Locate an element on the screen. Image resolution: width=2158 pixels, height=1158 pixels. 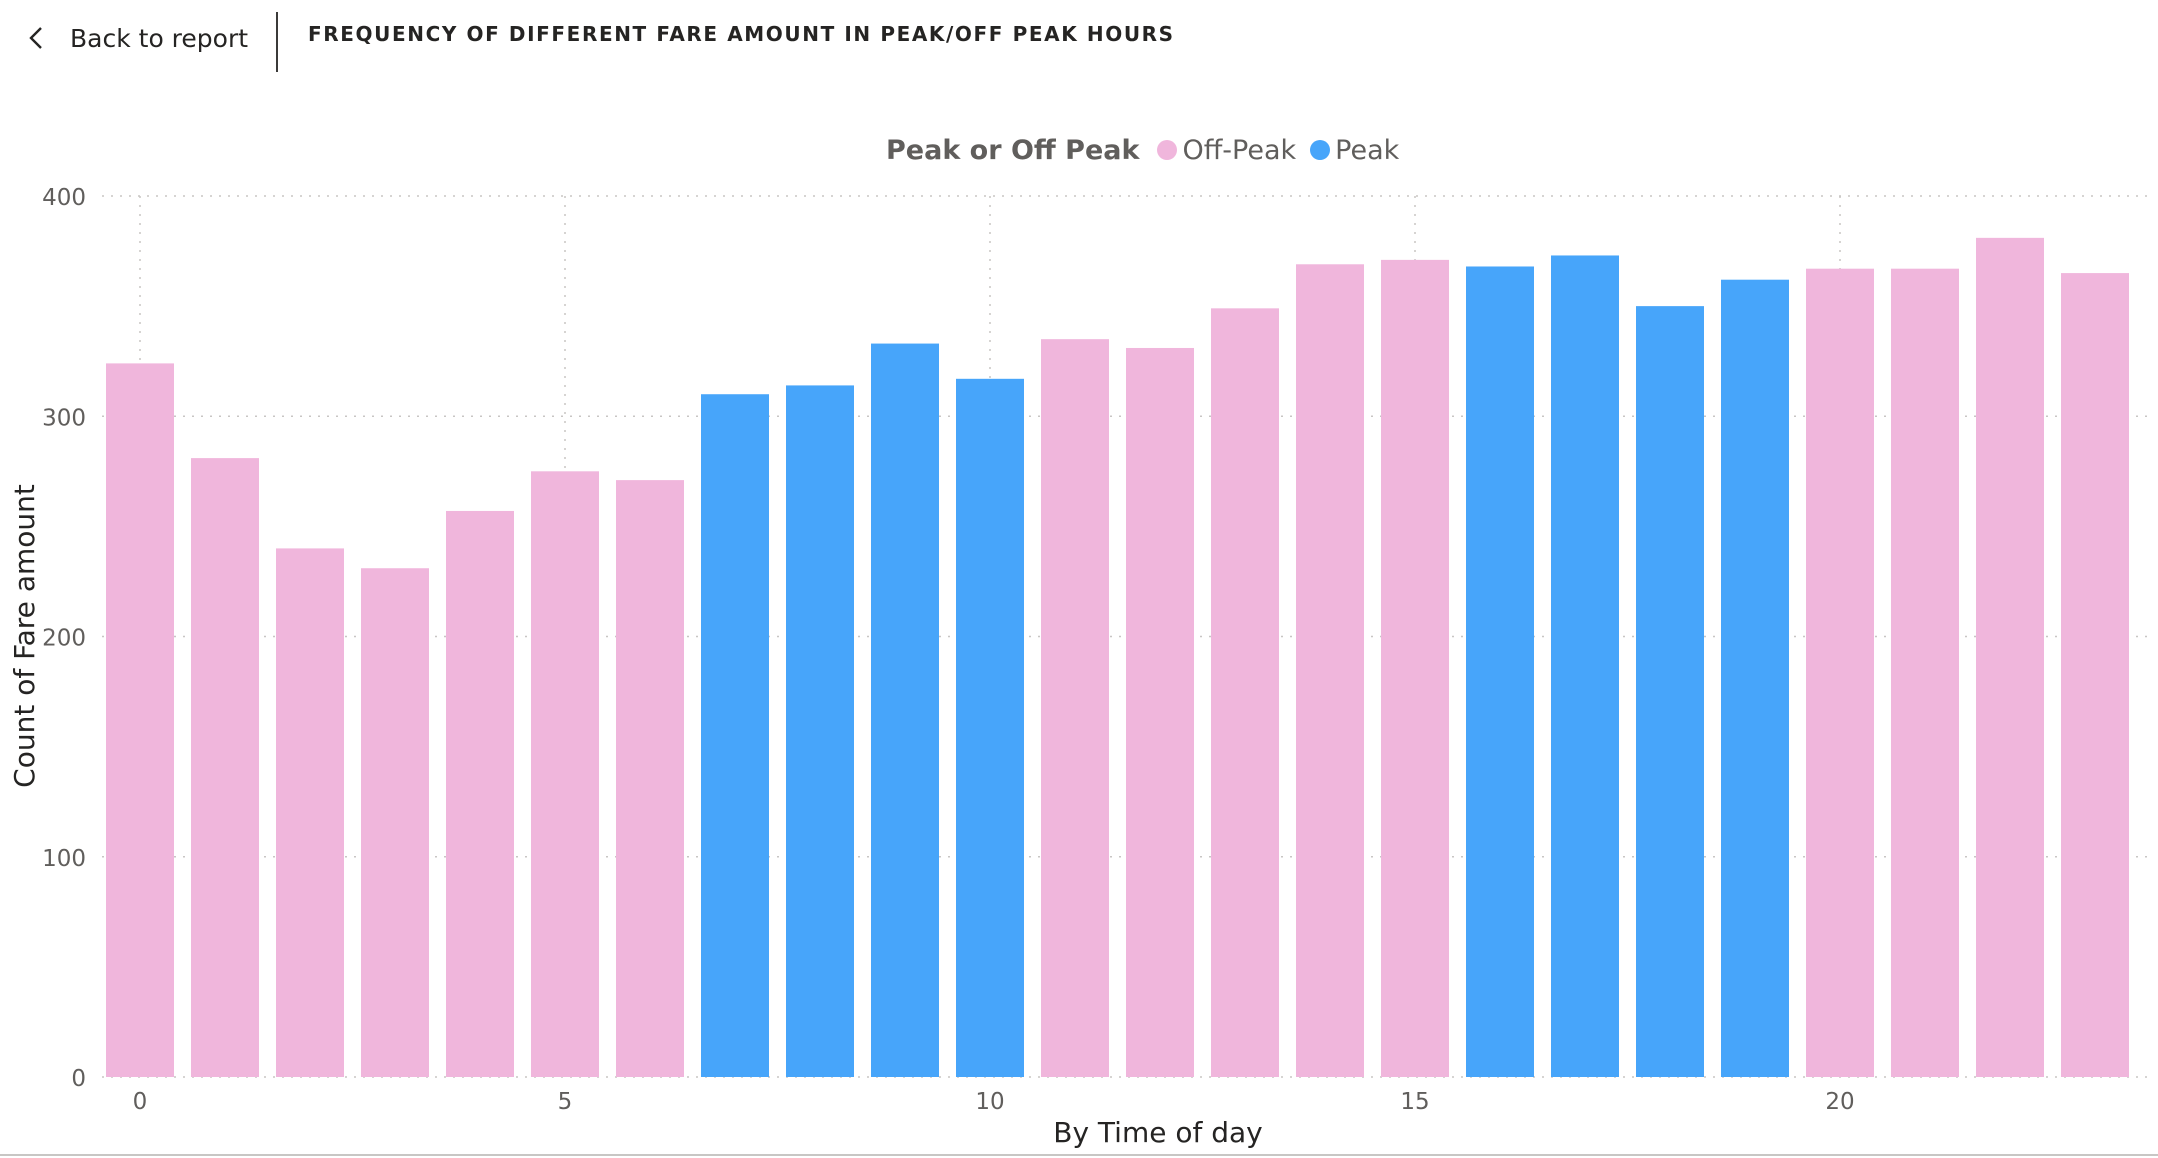
back-to-report-button: Back to report is located at coordinates (138, 38).